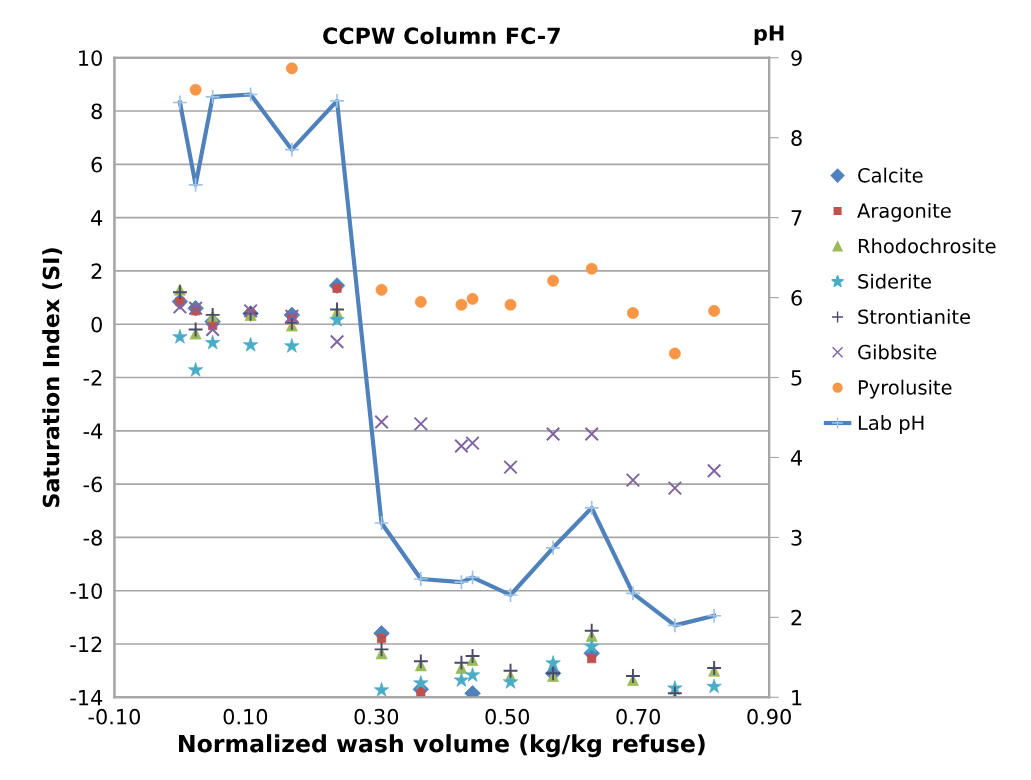 The height and width of the screenshot is (780, 1031). What do you see at coordinates (96, 324) in the screenshot?
I see `y-tick-label: 0` at bounding box center [96, 324].